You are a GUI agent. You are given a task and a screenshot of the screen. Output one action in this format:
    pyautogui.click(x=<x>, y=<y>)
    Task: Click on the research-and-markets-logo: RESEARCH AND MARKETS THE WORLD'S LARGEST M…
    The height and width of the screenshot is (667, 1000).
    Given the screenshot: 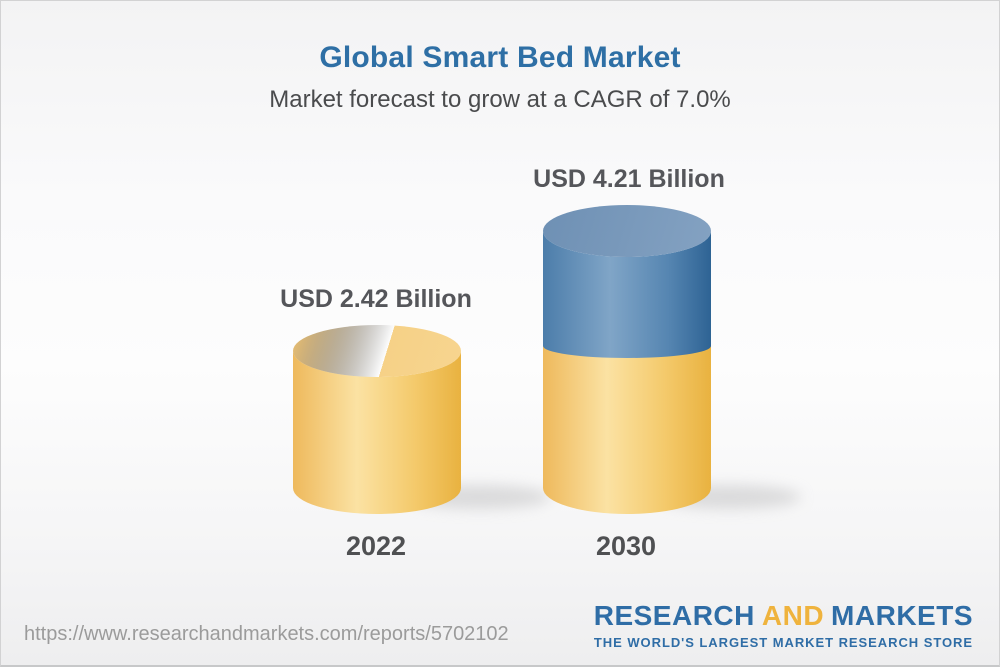 What is the action you would take?
    pyautogui.click(x=783, y=625)
    